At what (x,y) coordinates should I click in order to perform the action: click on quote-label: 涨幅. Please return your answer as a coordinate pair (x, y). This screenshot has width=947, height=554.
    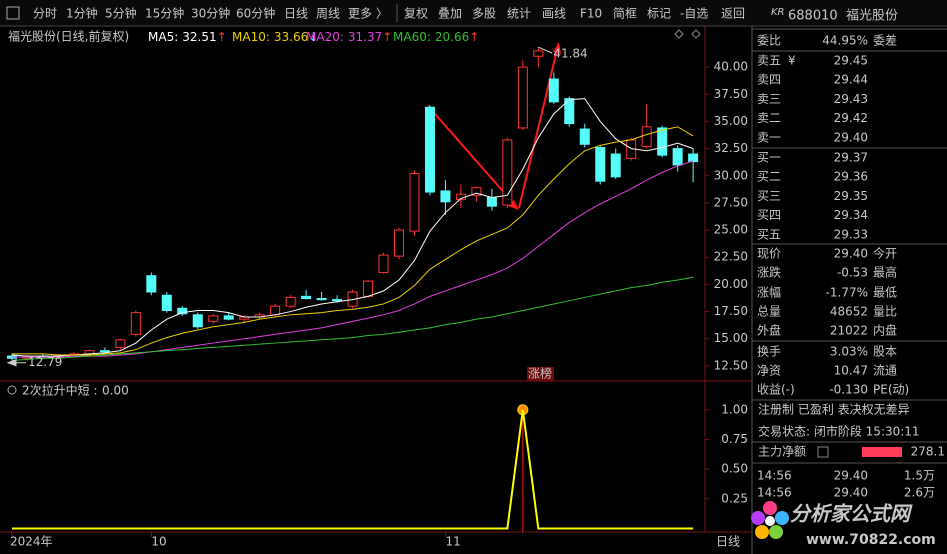
    Looking at the image, I should click on (769, 292).